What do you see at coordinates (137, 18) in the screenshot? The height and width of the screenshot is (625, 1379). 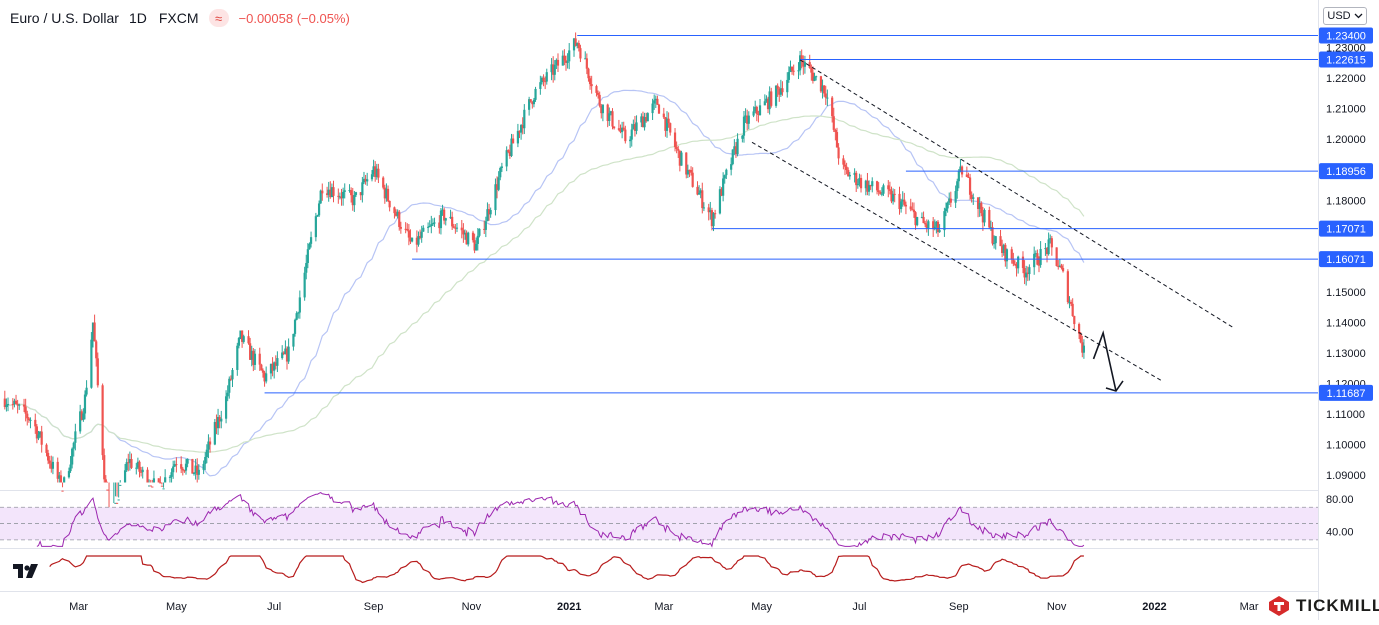 I see `interval-label: 1D` at bounding box center [137, 18].